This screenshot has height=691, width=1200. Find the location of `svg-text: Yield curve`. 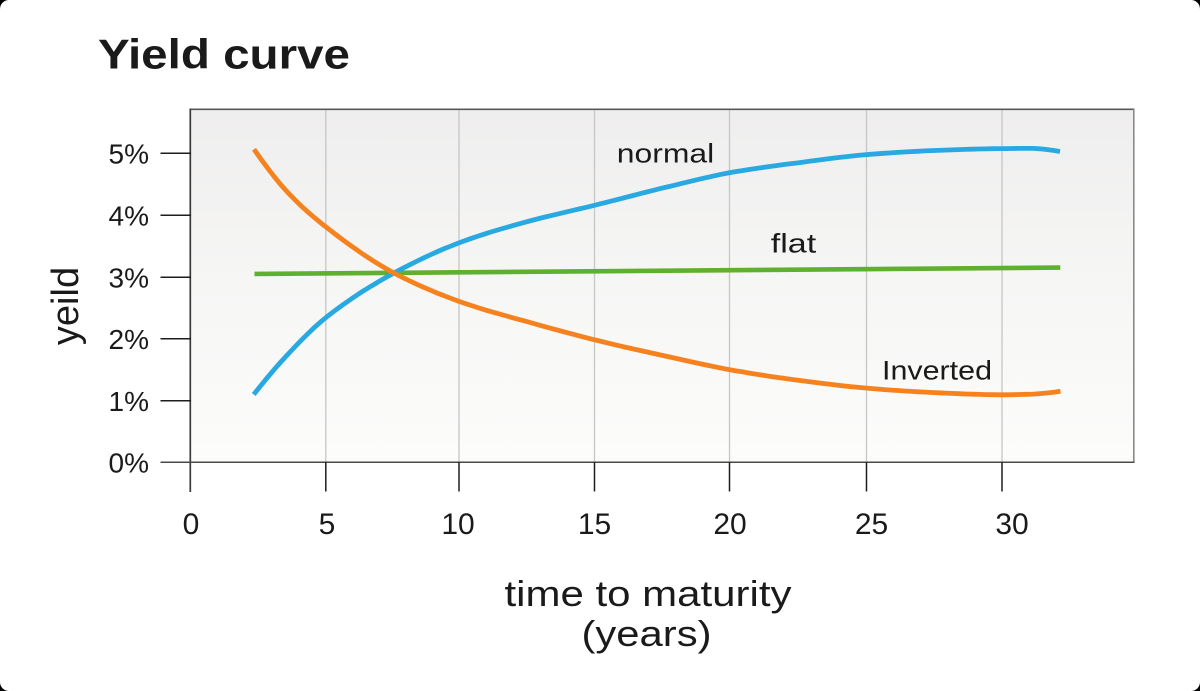

svg-text: Yield curve is located at coordinates (224, 54).